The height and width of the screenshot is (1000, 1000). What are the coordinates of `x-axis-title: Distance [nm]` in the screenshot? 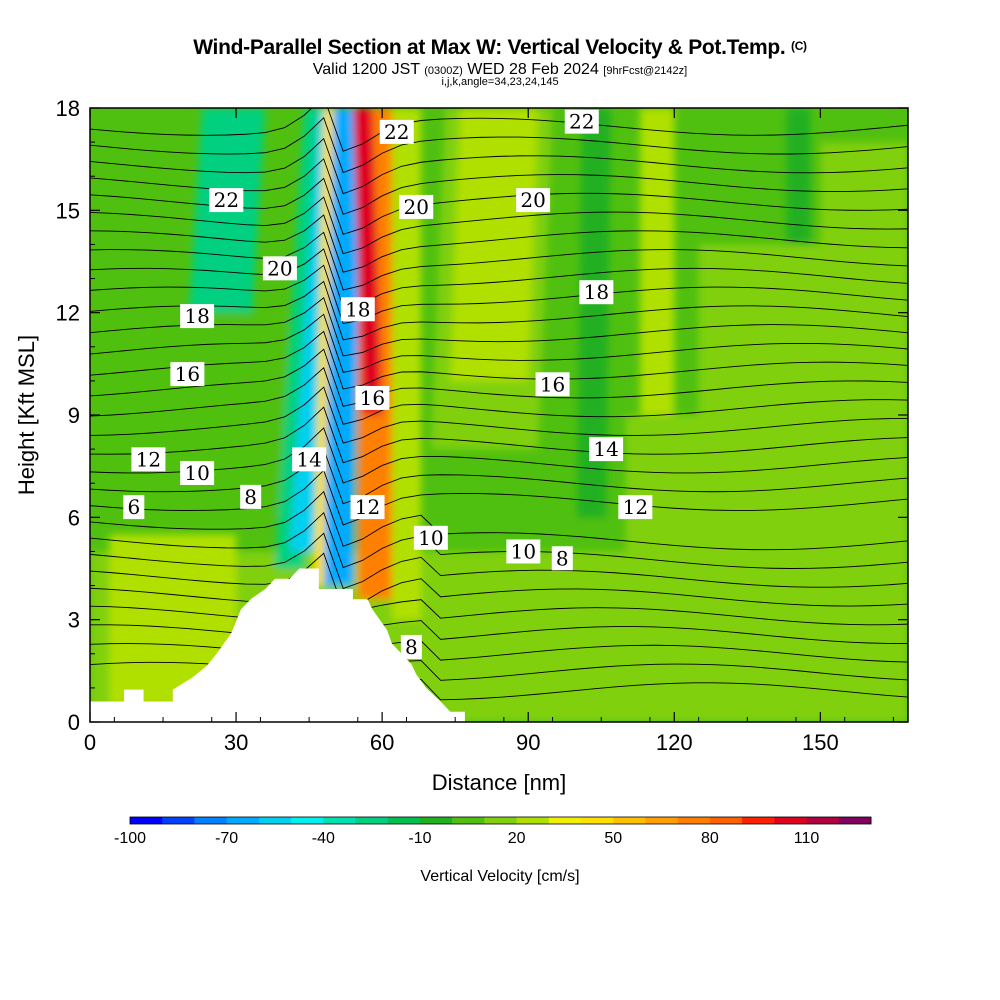 It's located at (499, 782).